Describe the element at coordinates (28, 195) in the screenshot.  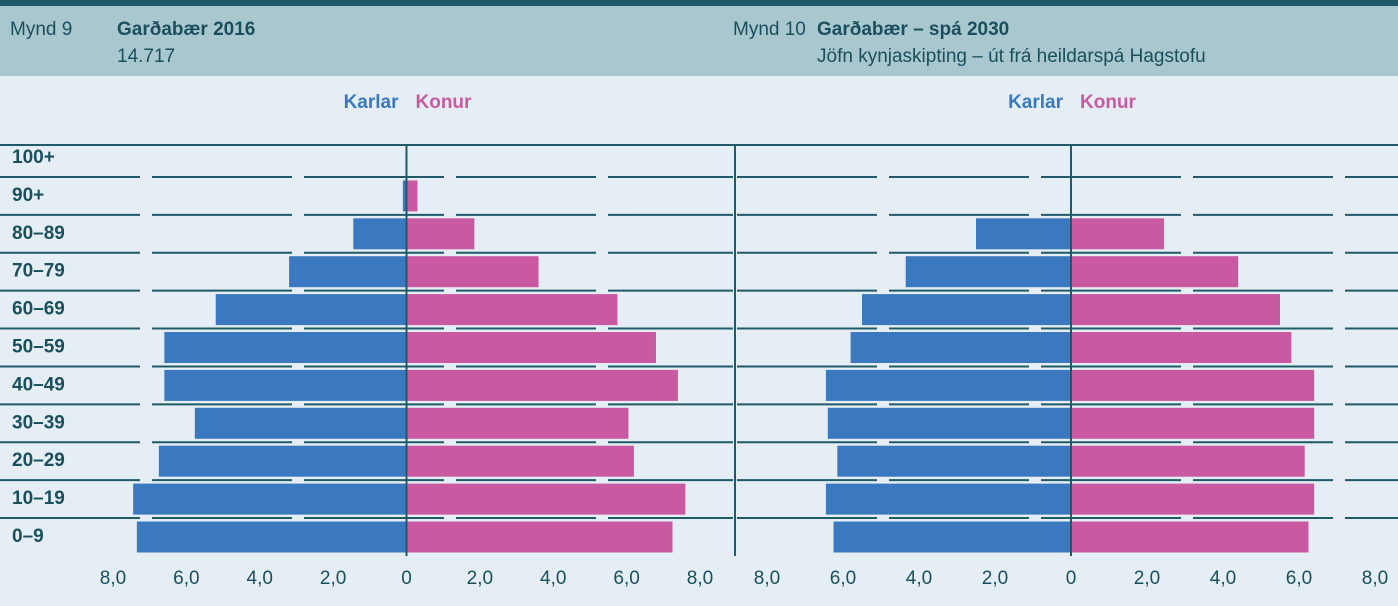
I see `age-label: 90+` at that location.